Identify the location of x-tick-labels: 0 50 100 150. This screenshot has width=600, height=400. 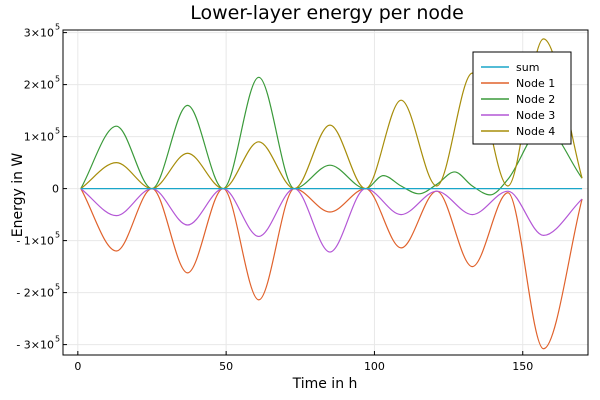
(303, 362).